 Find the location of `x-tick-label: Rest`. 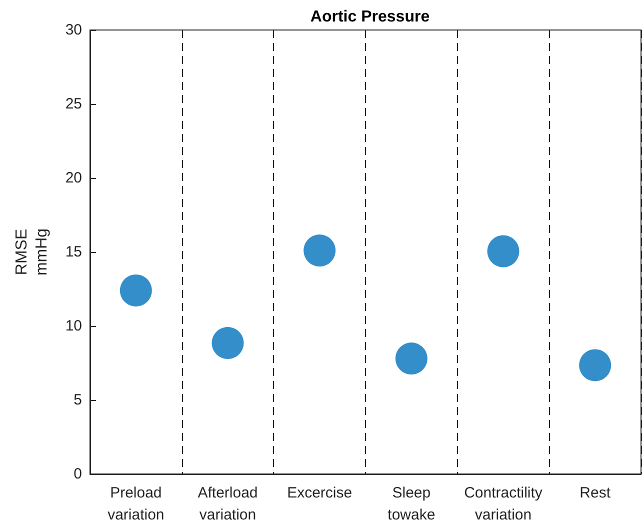

x-tick-label: Rest is located at coordinates (596, 493).